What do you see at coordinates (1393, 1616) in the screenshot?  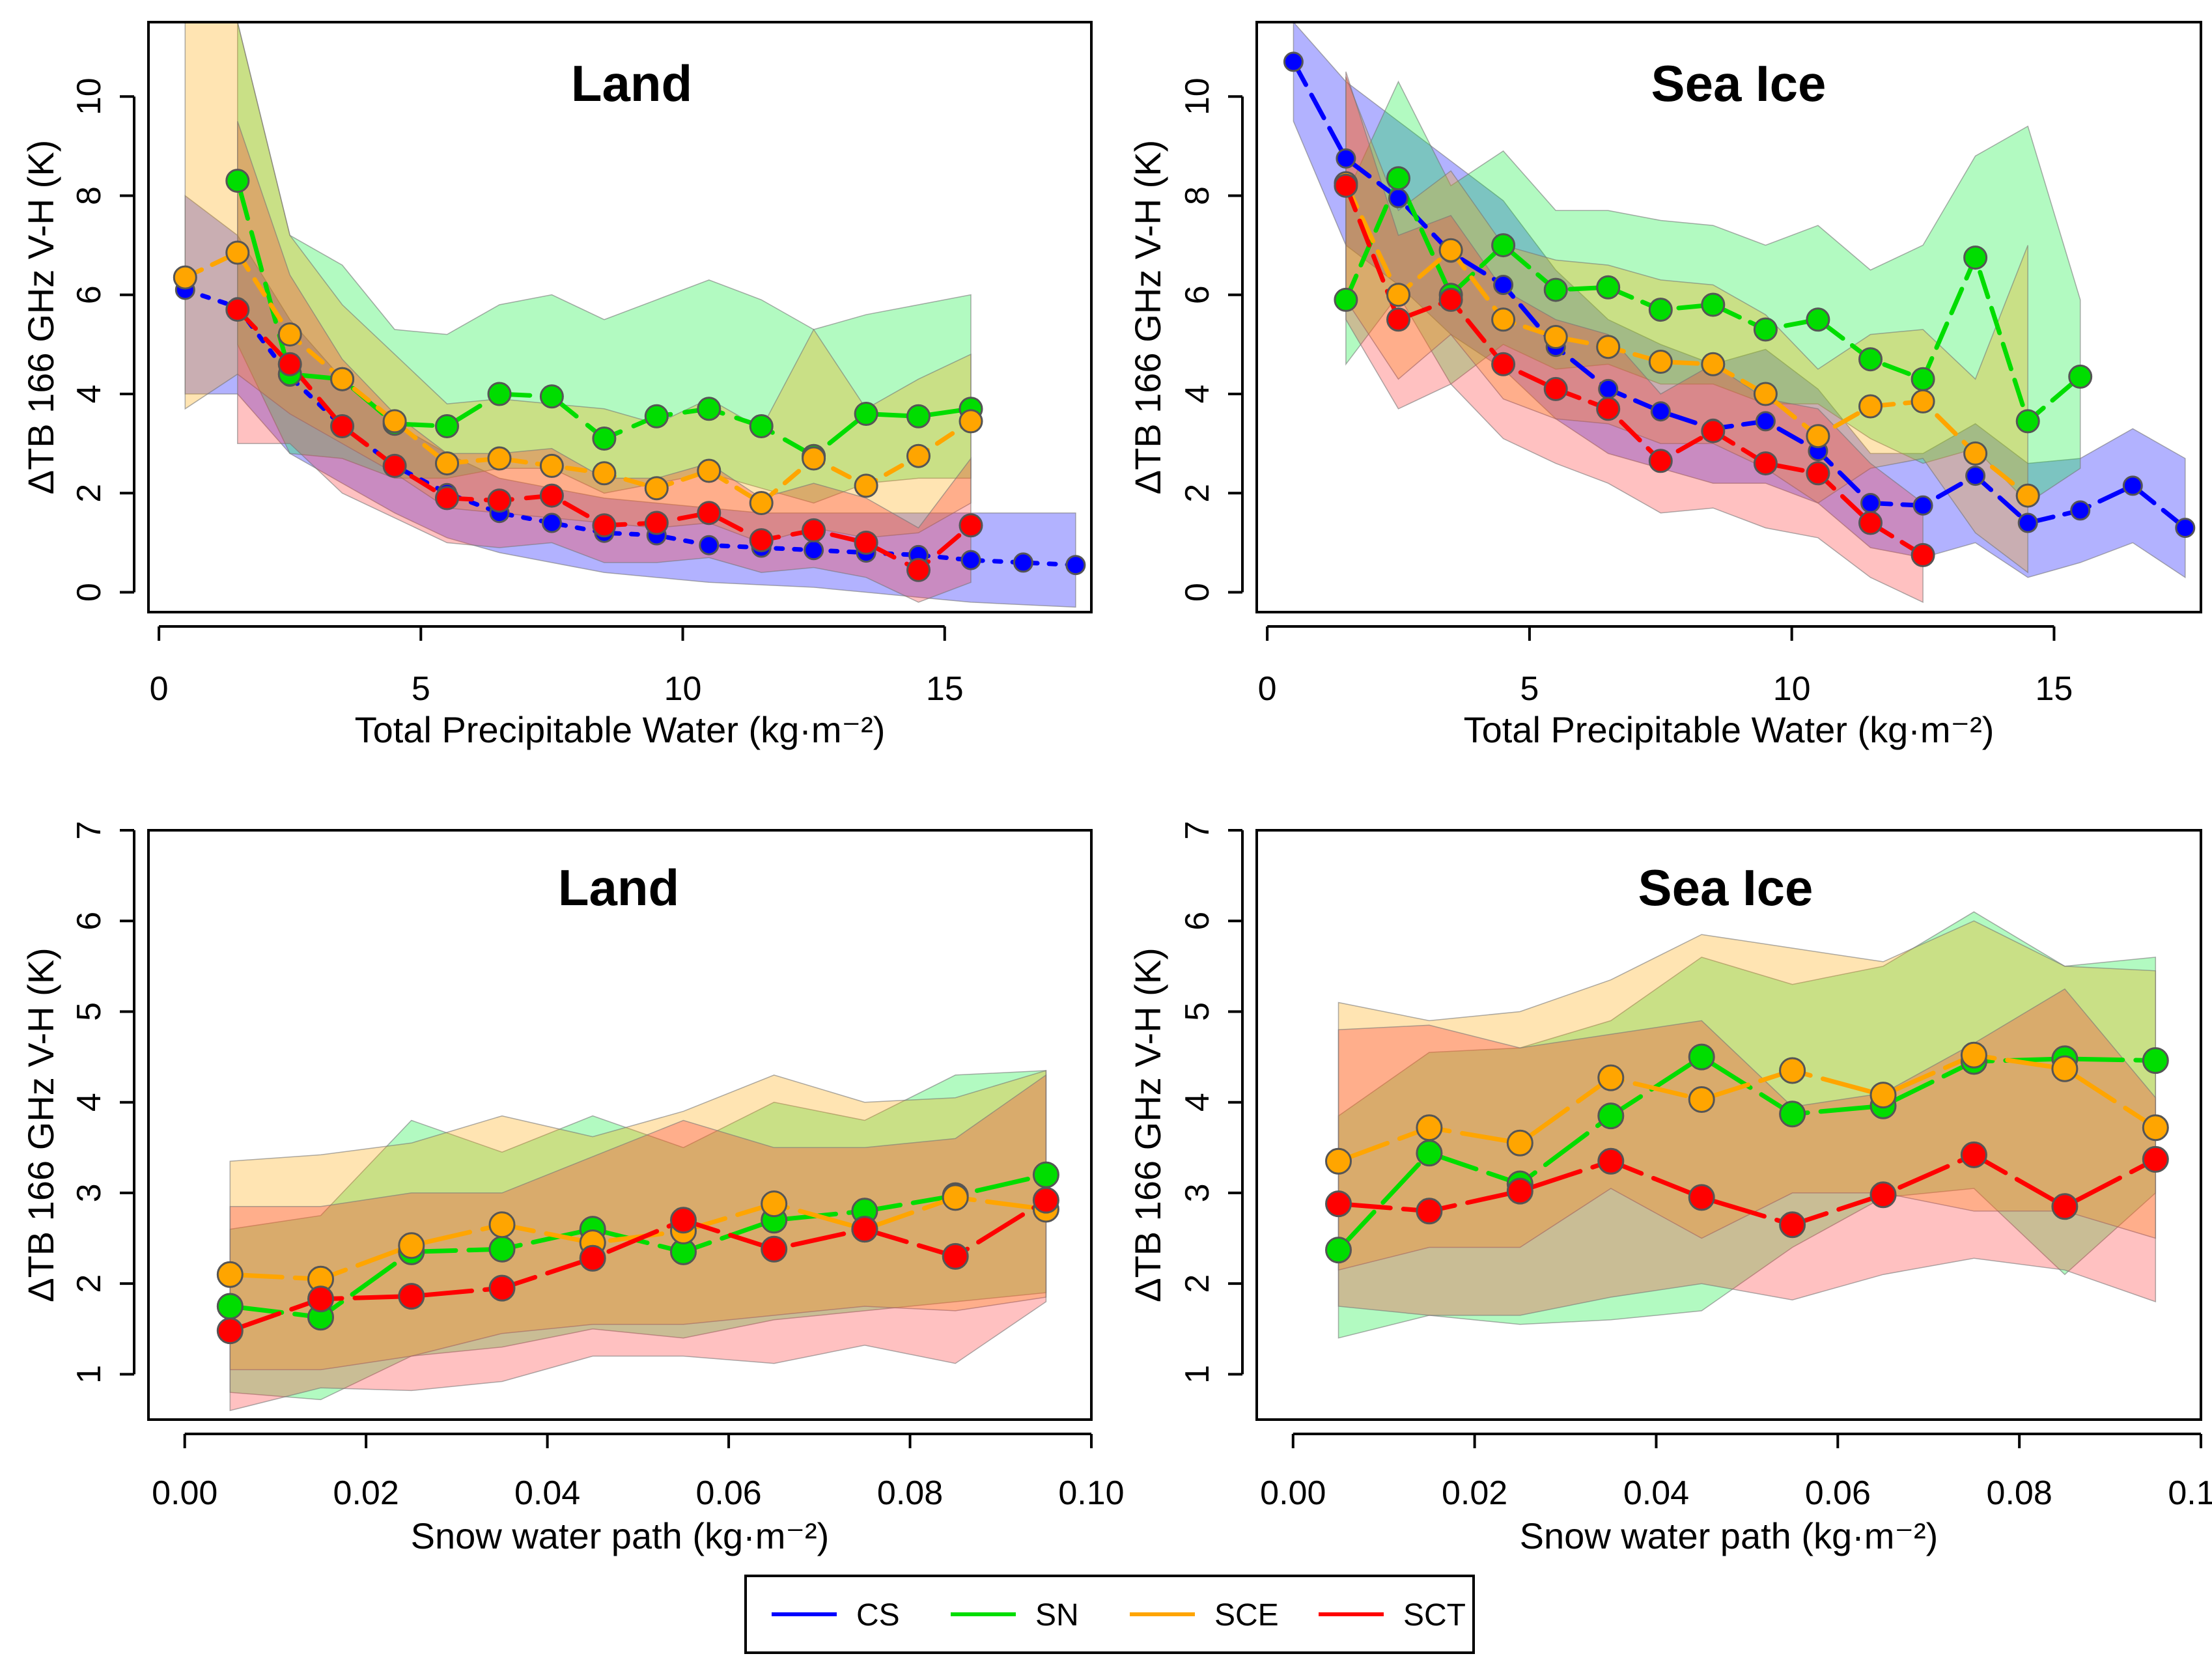 I see `legend-item-sct: SCT` at bounding box center [1393, 1616].